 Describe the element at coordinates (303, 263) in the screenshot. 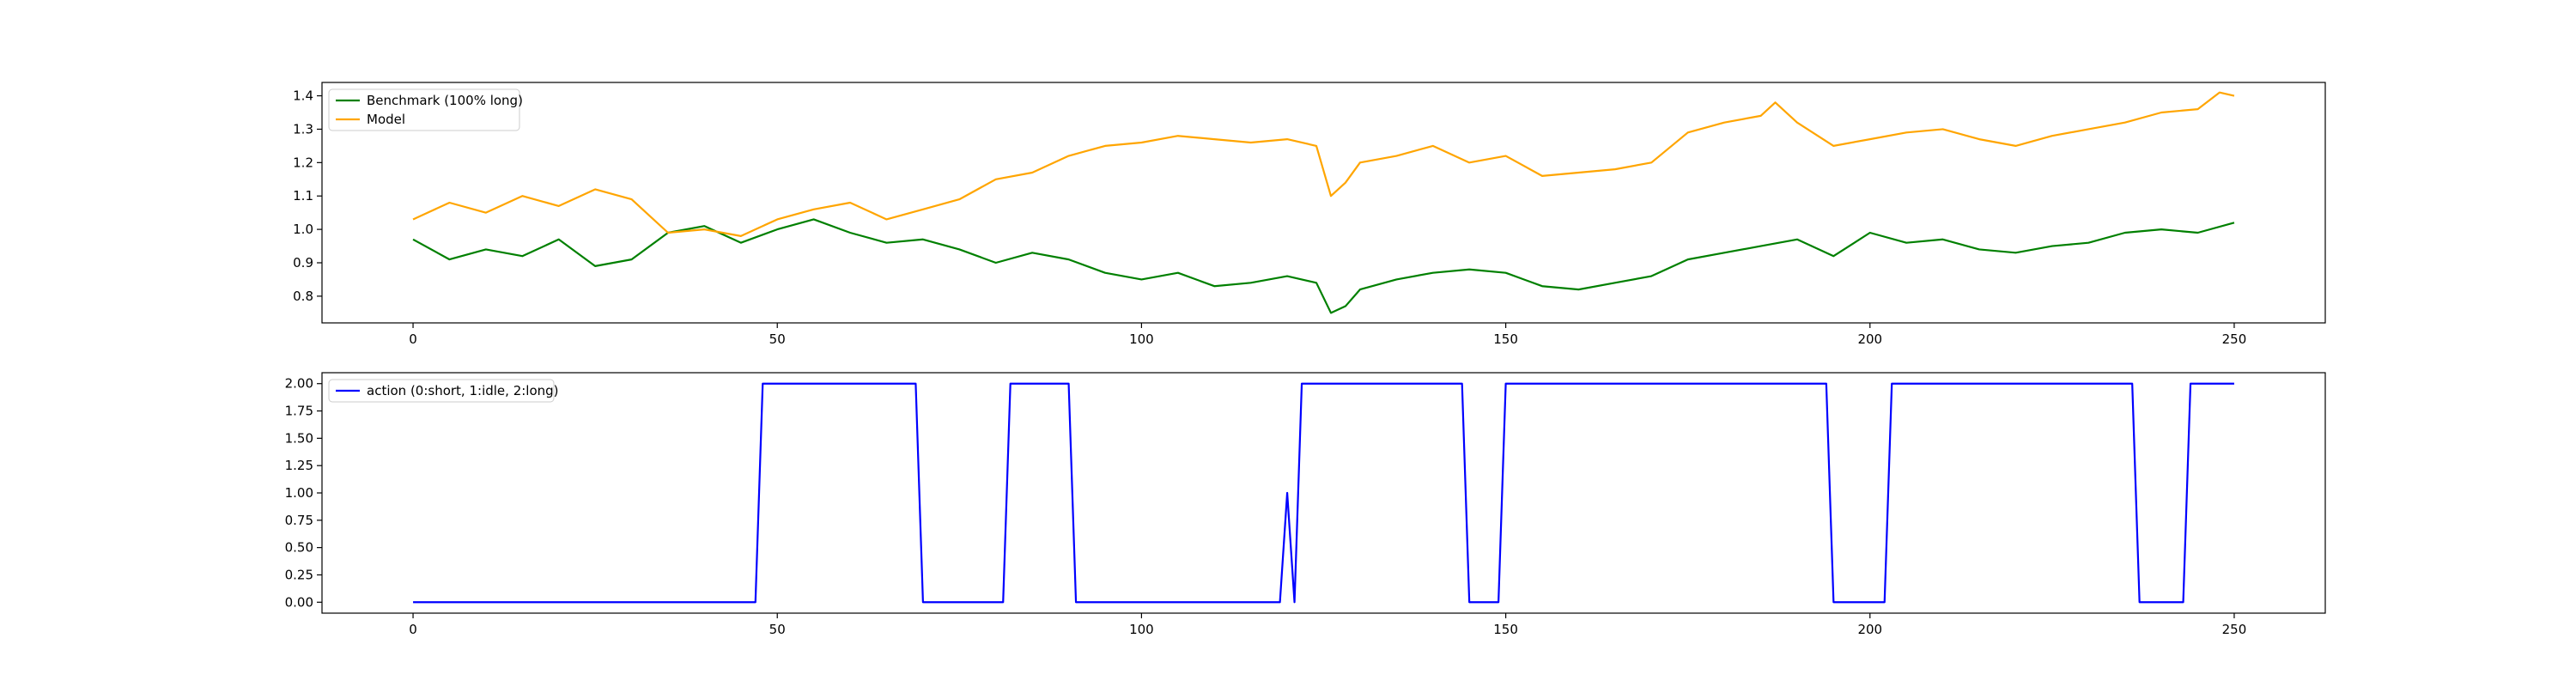

I see `y-tick-label: 0.9` at that location.